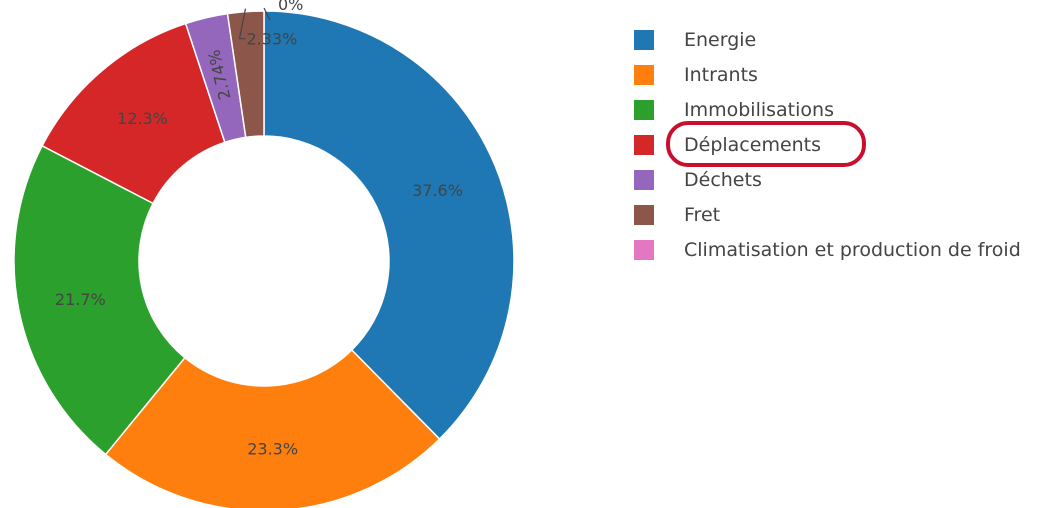  I want to click on legend-item-intrants: Intrants, so click(696, 75).